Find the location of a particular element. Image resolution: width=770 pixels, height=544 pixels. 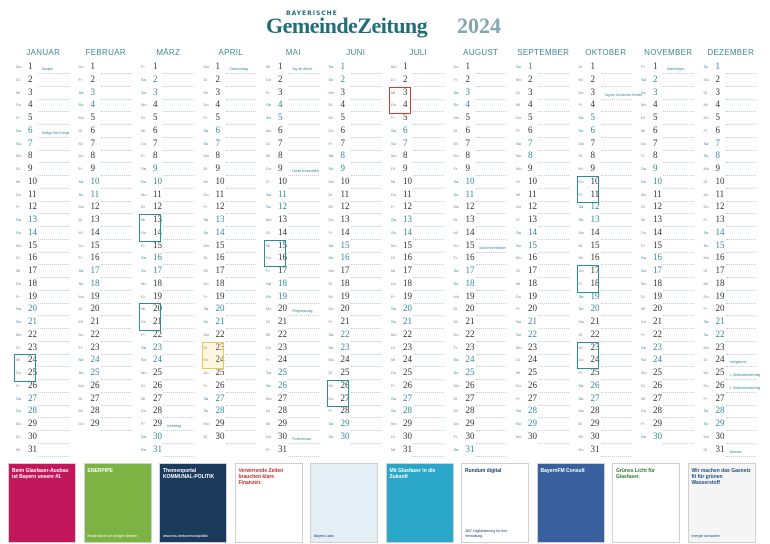

day-cell: Sa 31 is located at coordinates (481, 451).